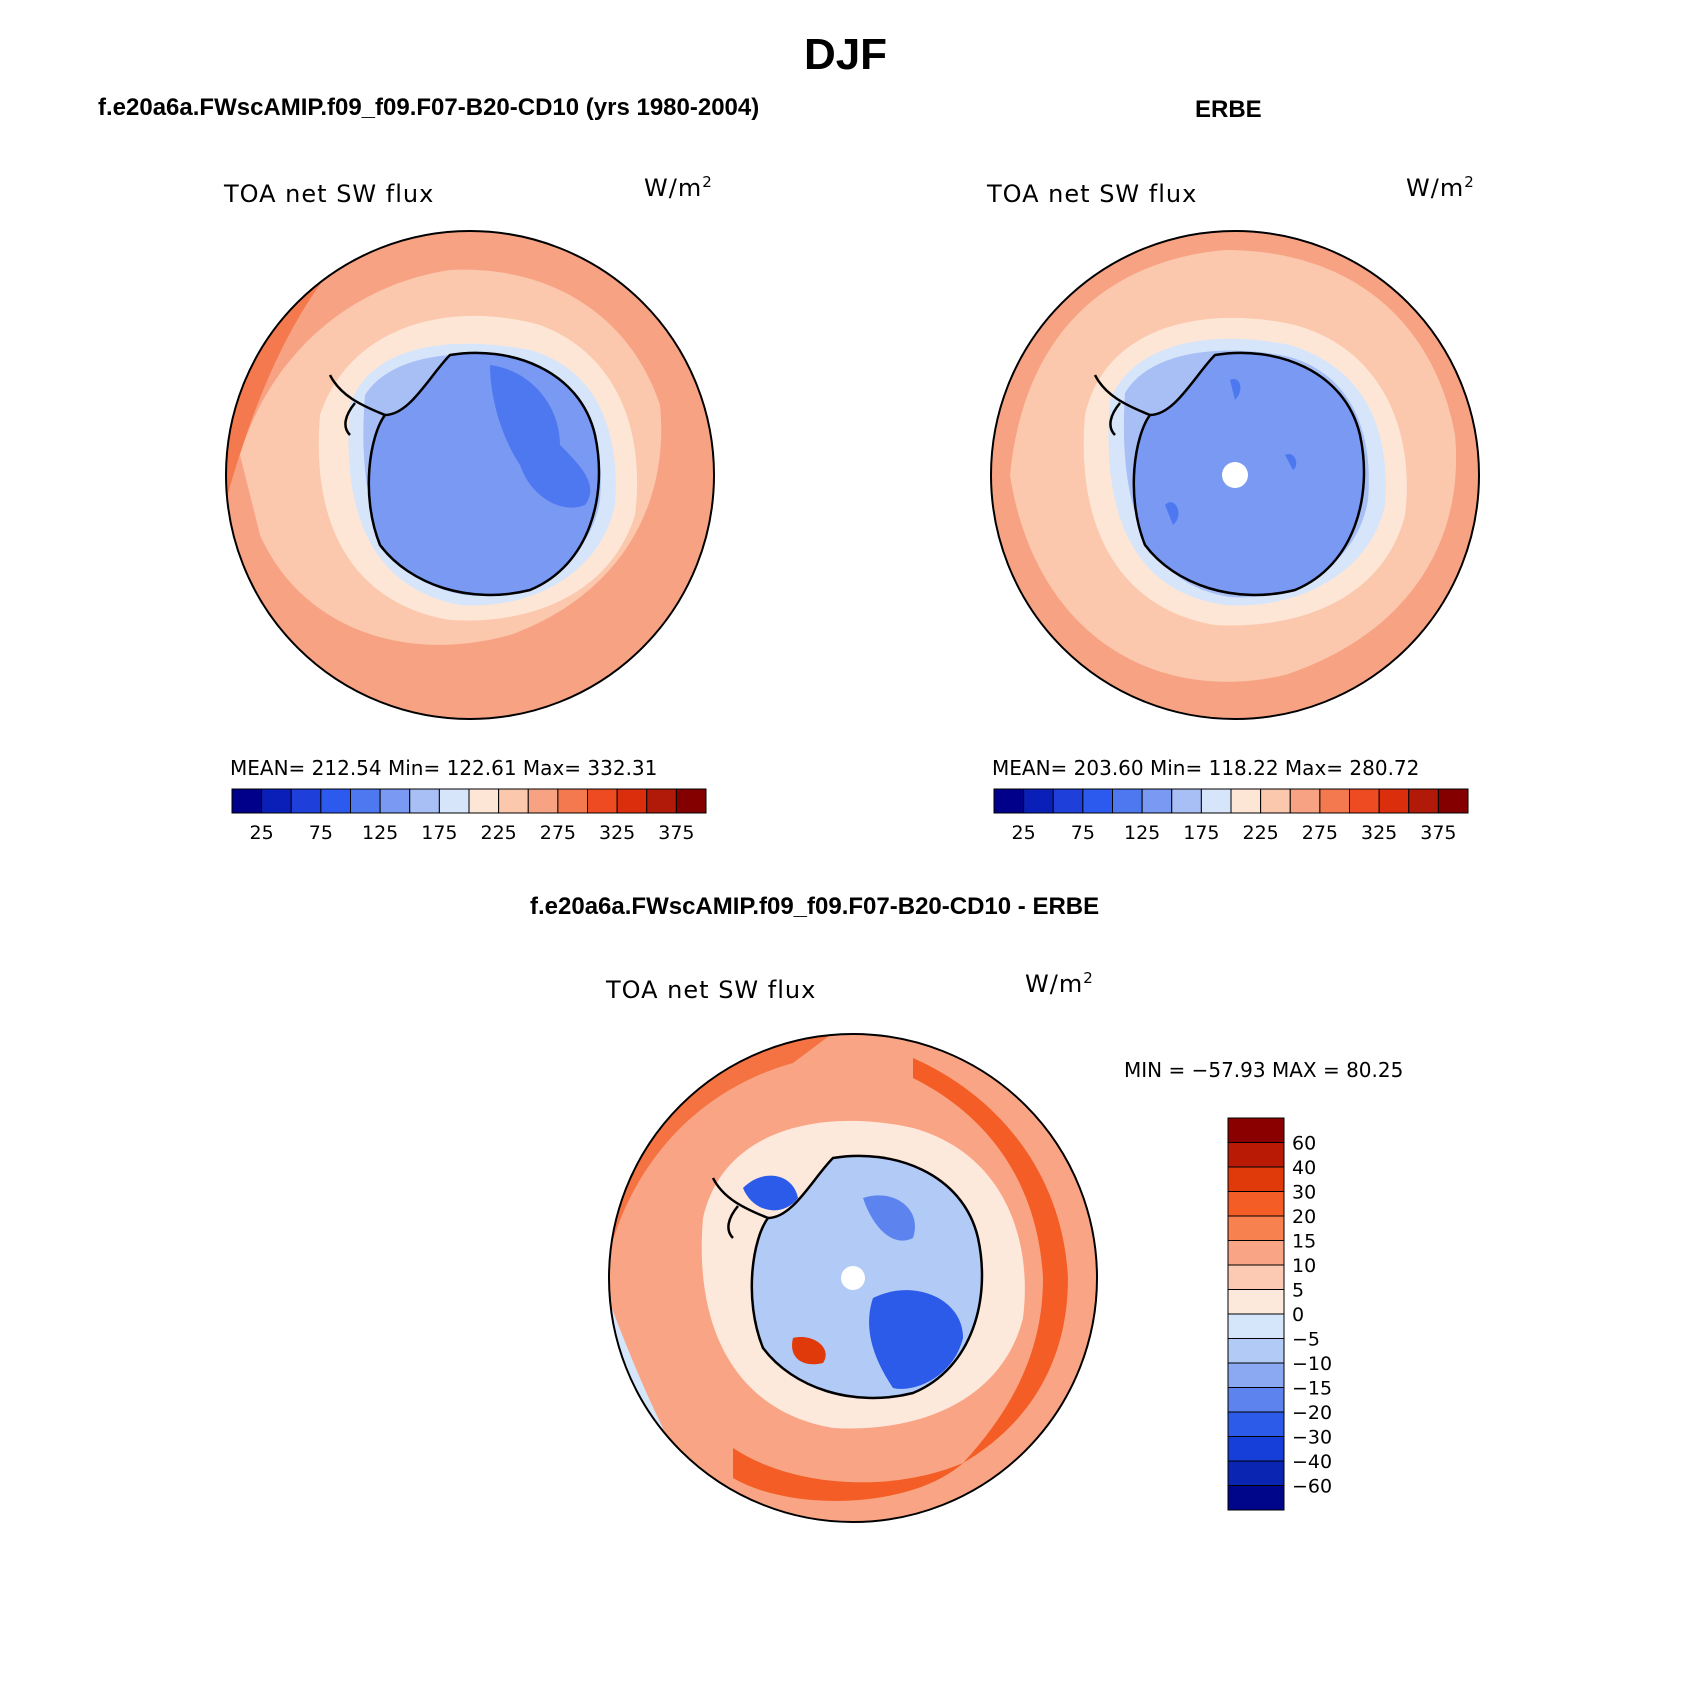  Describe the element at coordinates (1059, 983) in the screenshot. I see `panel-c-units: W/m2` at that location.